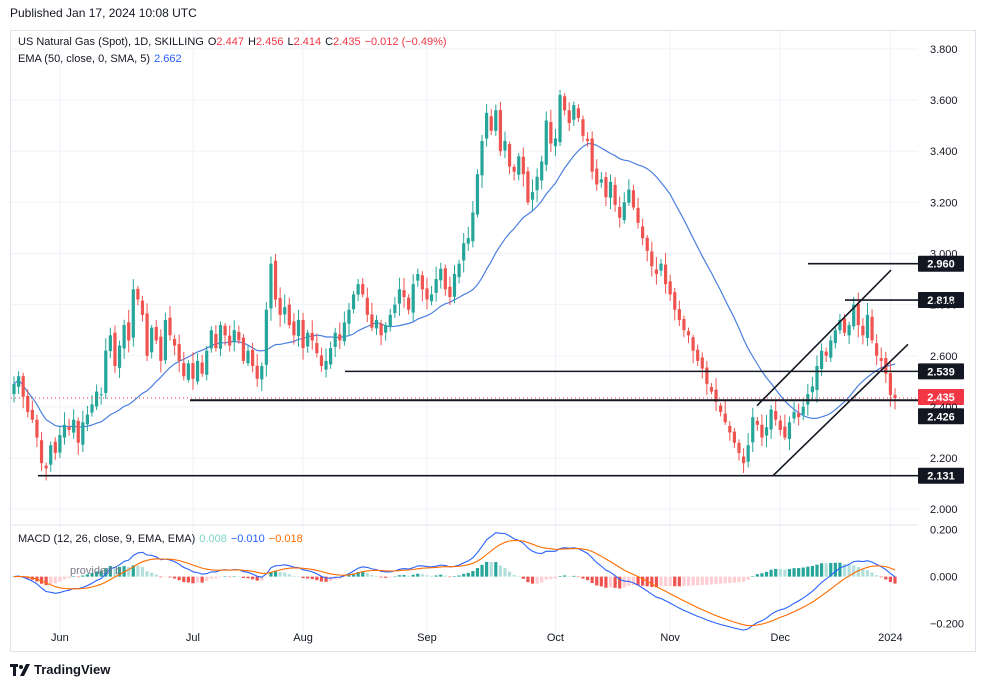  Describe the element at coordinates (944, 101) in the screenshot. I see `price-tick: 3.600` at that location.